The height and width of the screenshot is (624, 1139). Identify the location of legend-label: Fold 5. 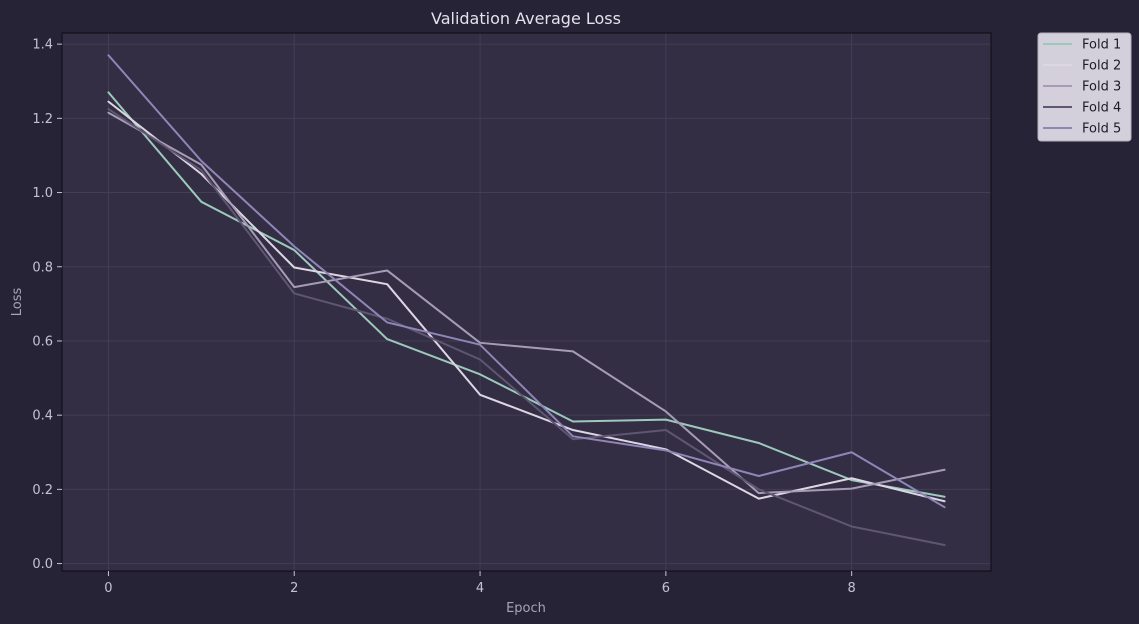
(1101, 129).